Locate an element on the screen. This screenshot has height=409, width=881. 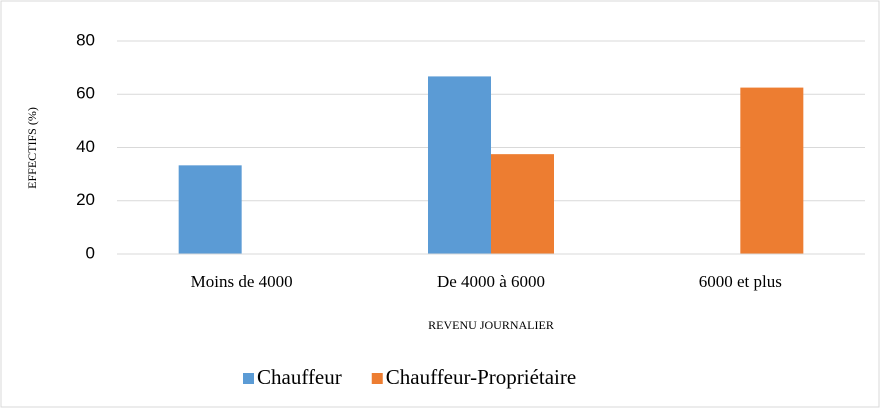
y-tick-label: 80 is located at coordinates (85, 39).